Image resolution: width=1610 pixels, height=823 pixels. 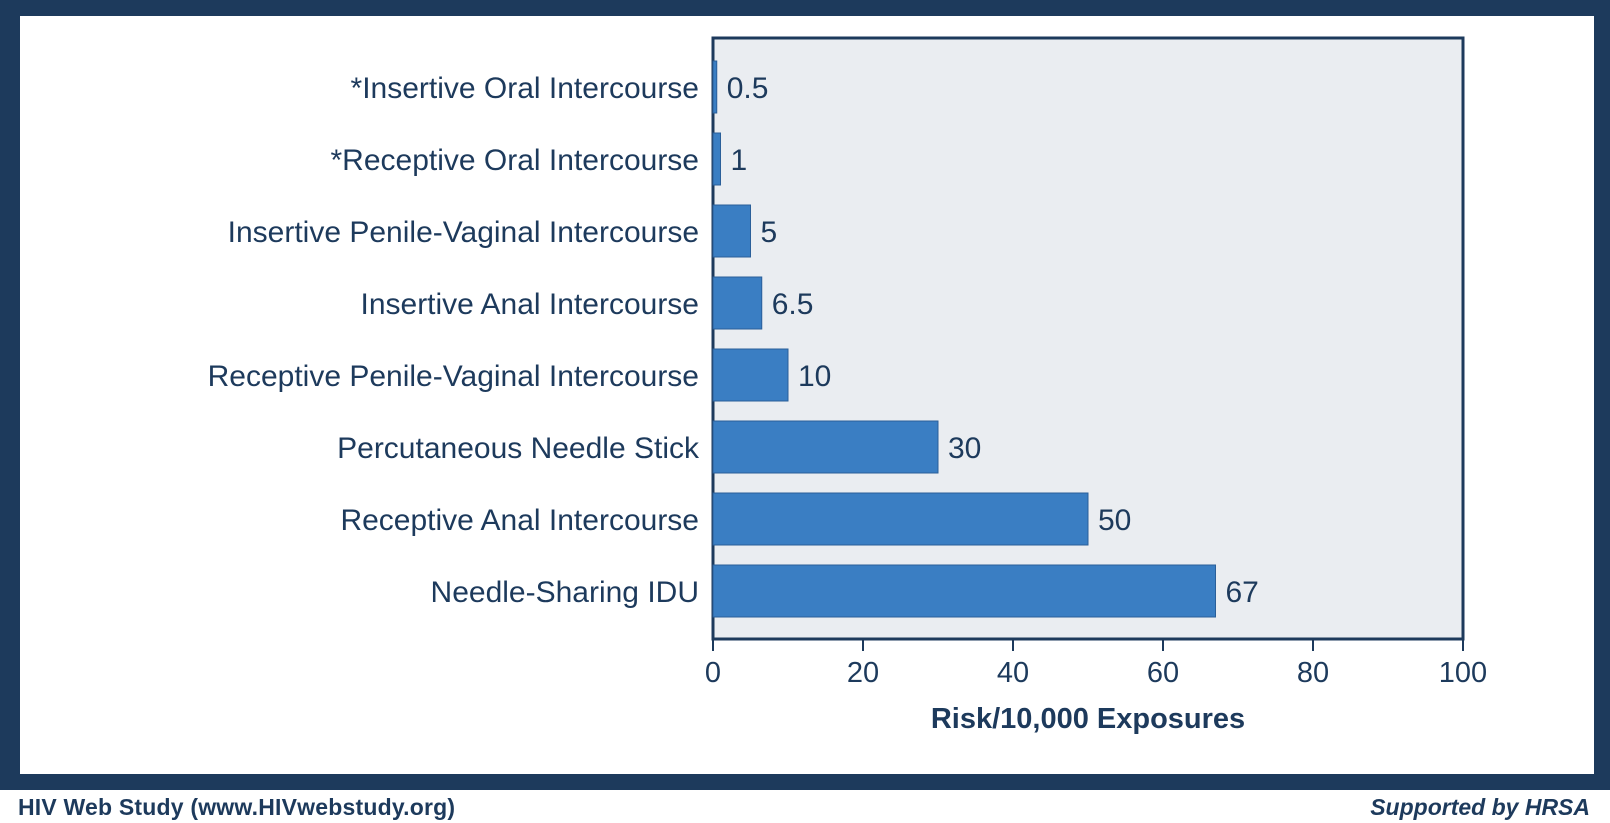 What do you see at coordinates (739, 160) in the screenshot?
I see `value-label: 1` at bounding box center [739, 160].